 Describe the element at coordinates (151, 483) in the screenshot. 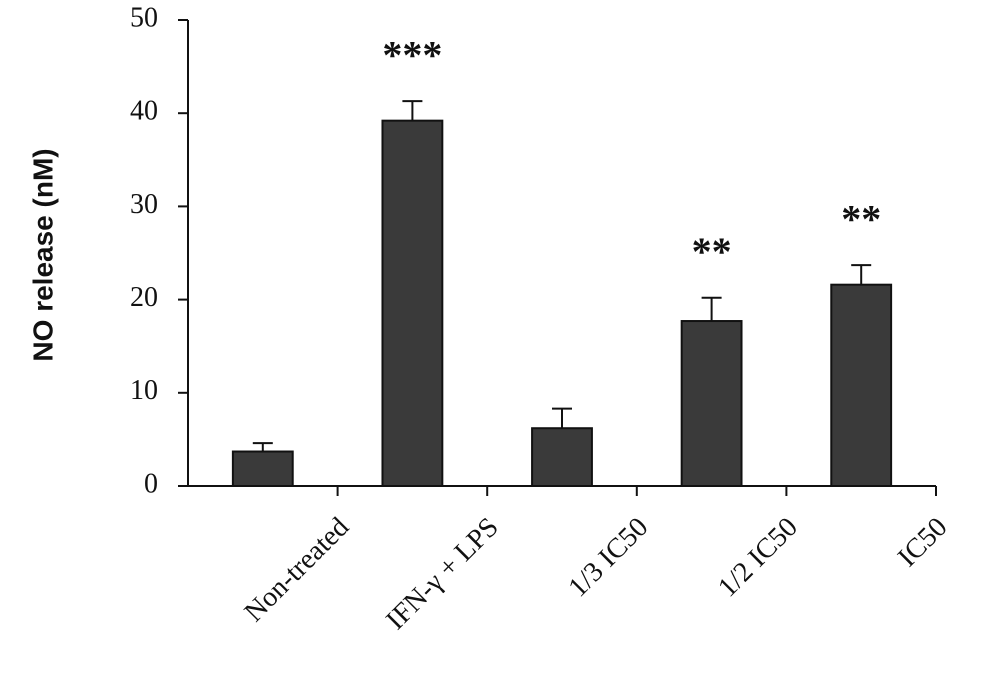

I see `y-tick-label: 0` at that location.